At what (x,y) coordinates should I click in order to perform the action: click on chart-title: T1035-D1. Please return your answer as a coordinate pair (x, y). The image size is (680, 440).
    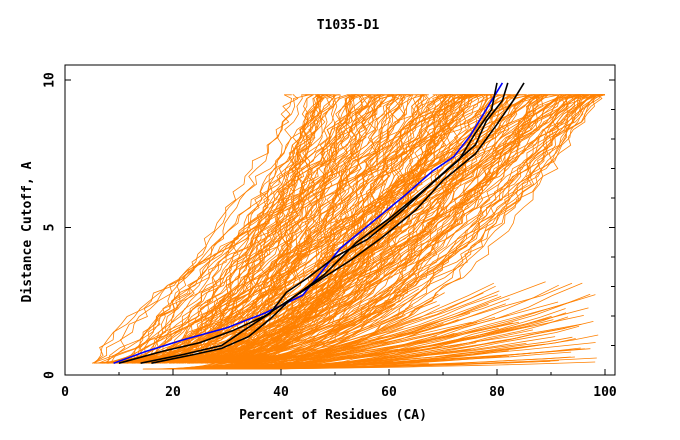
    Looking at the image, I should click on (348, 25).